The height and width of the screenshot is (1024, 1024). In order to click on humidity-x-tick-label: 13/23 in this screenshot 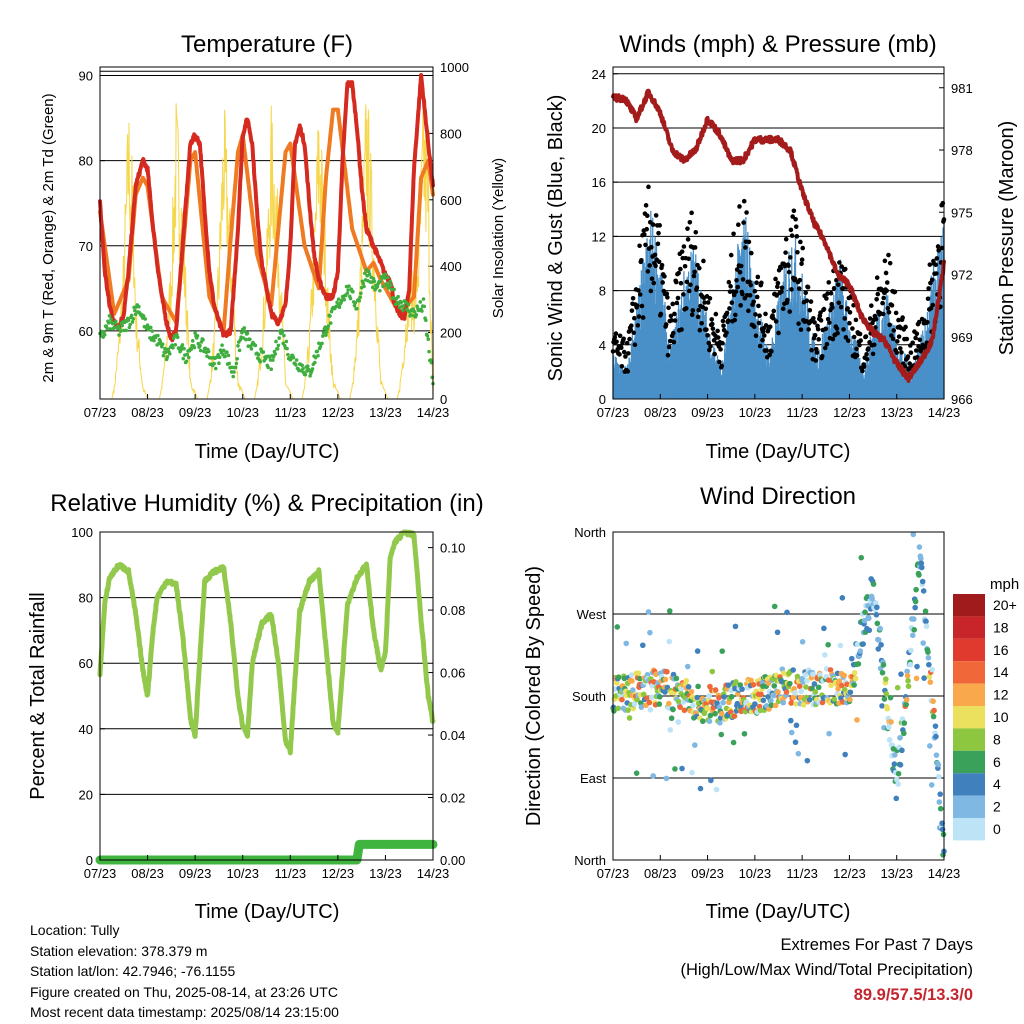, I will do `click(385, 873)`.